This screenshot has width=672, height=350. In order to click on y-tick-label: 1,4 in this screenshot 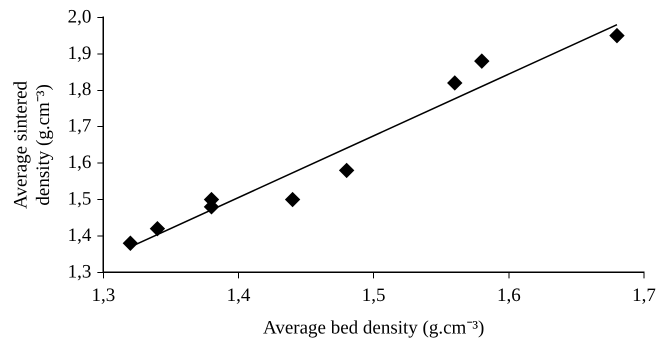, I will do `click(80, 235)`.